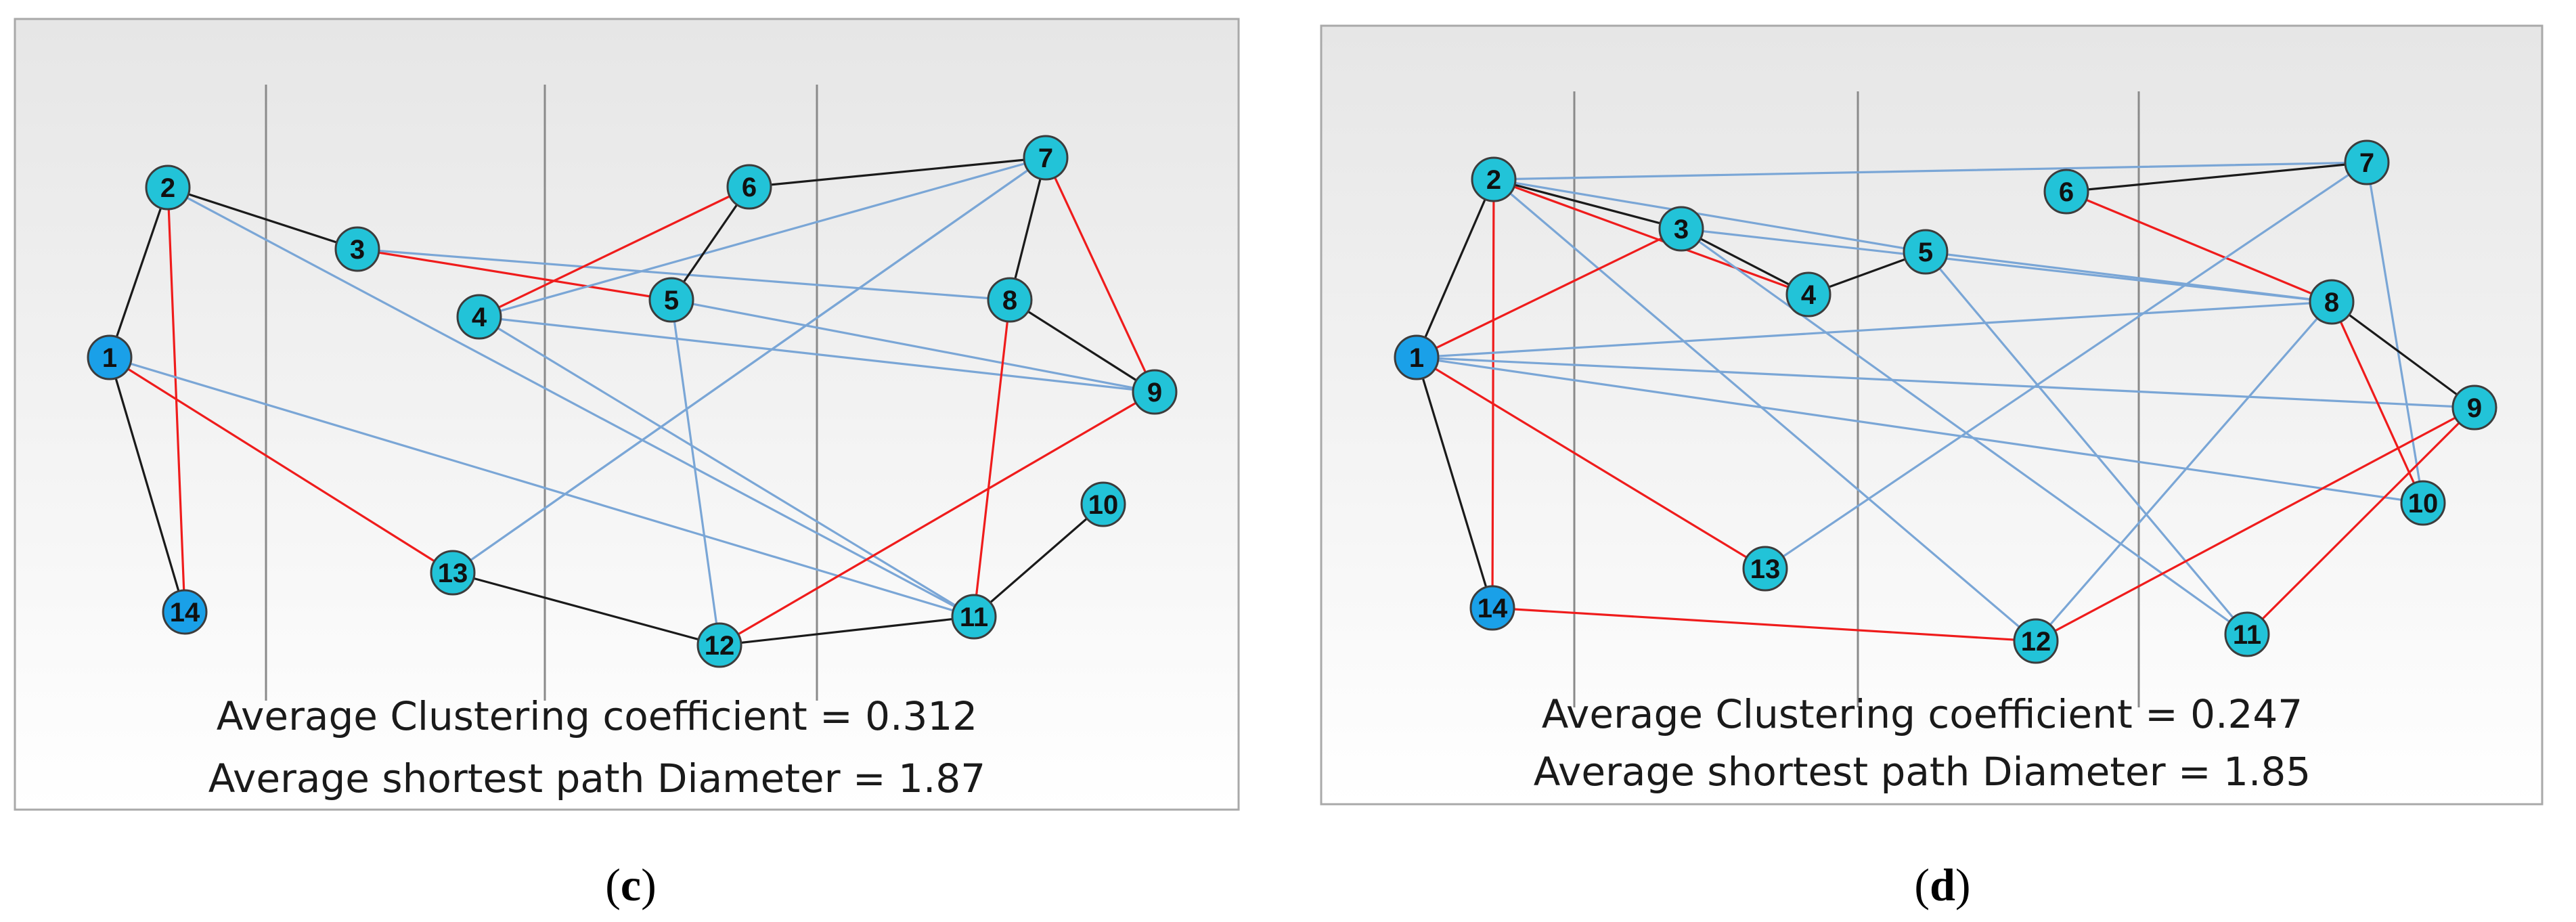 This screenshot has width=2576, height=922. I want to click on node-label: 13, so click(1765, 569).